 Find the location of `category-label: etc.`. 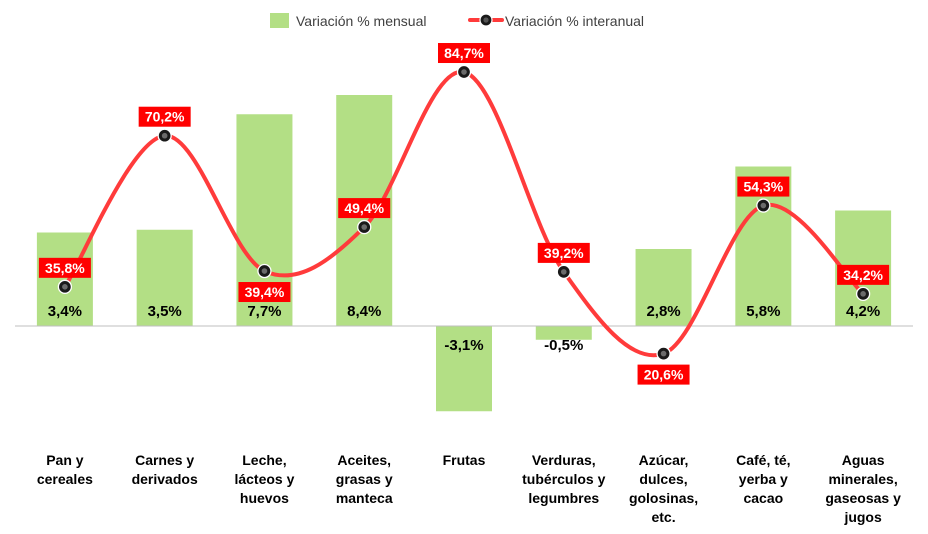

category-label: etc. is located at coordinates (663, 517).